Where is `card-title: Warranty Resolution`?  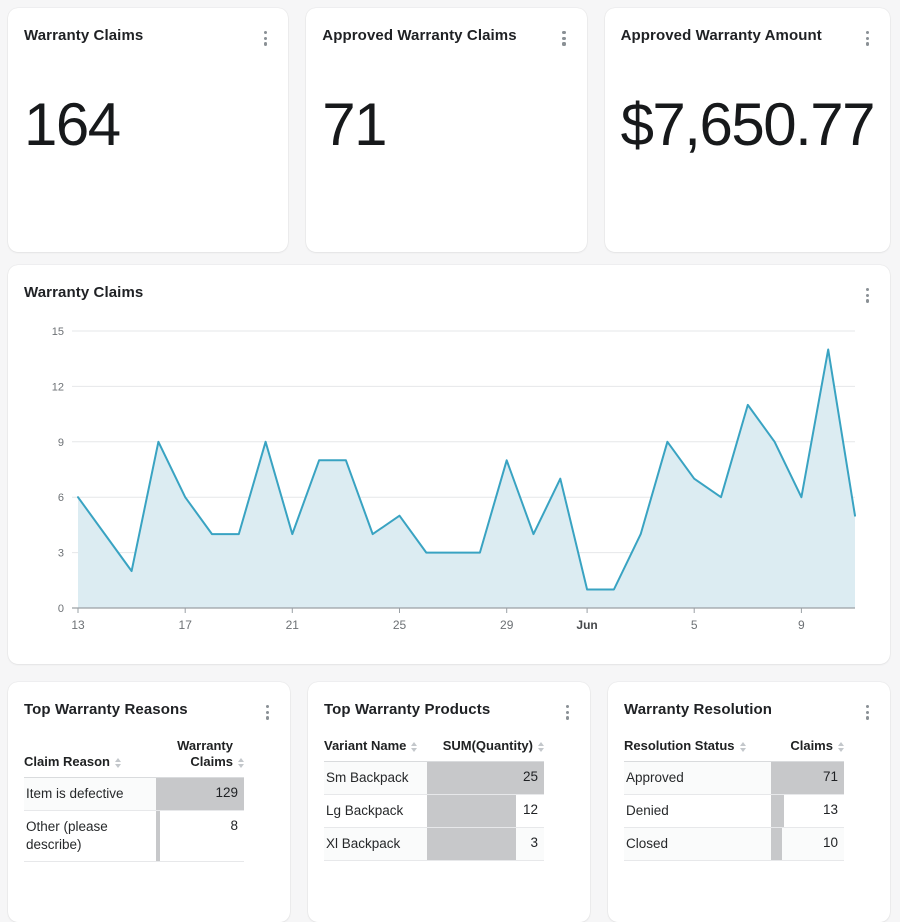 card-title: Warranty Resolution is located at coordinates (698, 709).